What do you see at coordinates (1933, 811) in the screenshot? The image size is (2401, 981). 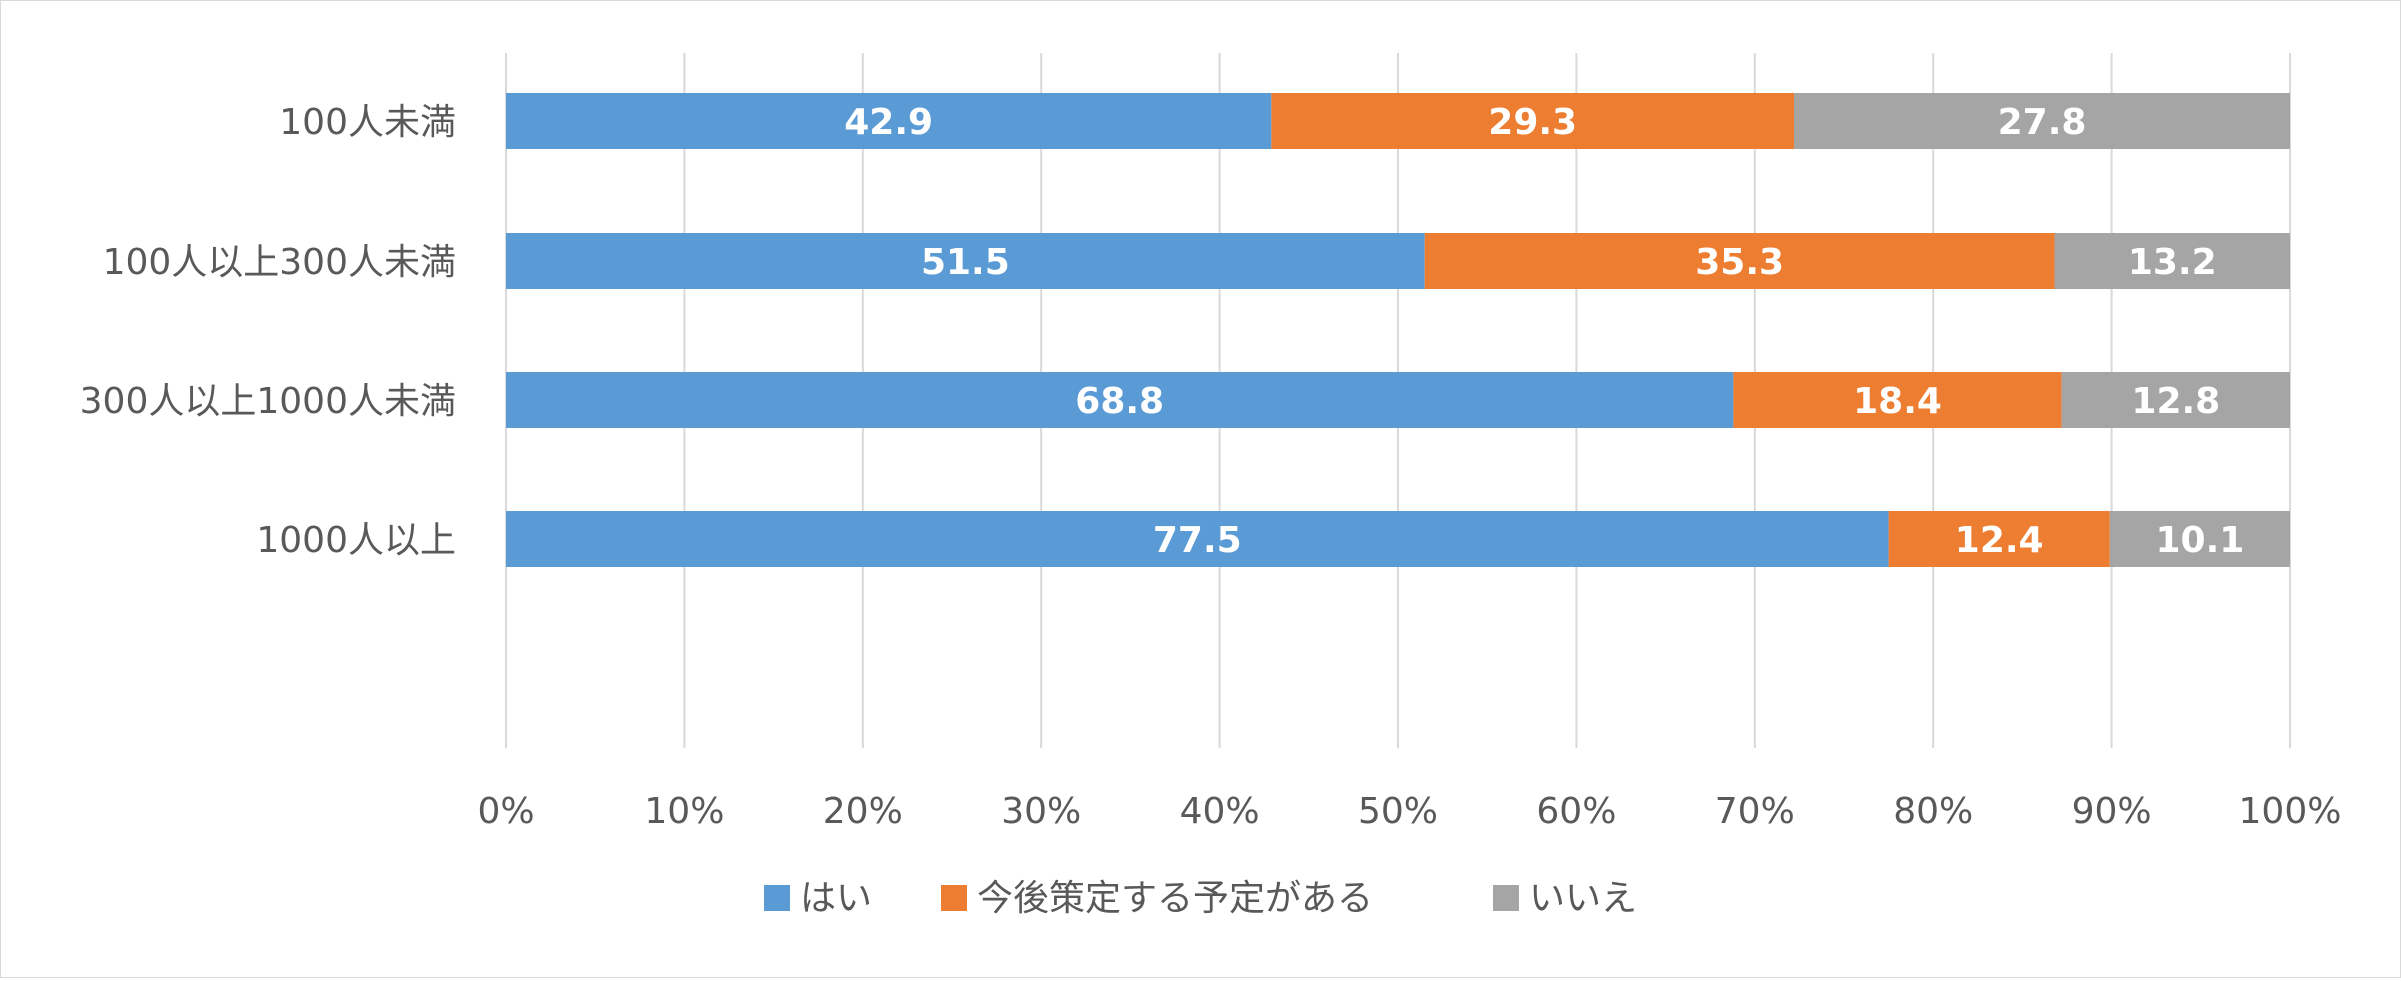 I see `x-tick-label: 80%` at bounding box center [1933, 811].